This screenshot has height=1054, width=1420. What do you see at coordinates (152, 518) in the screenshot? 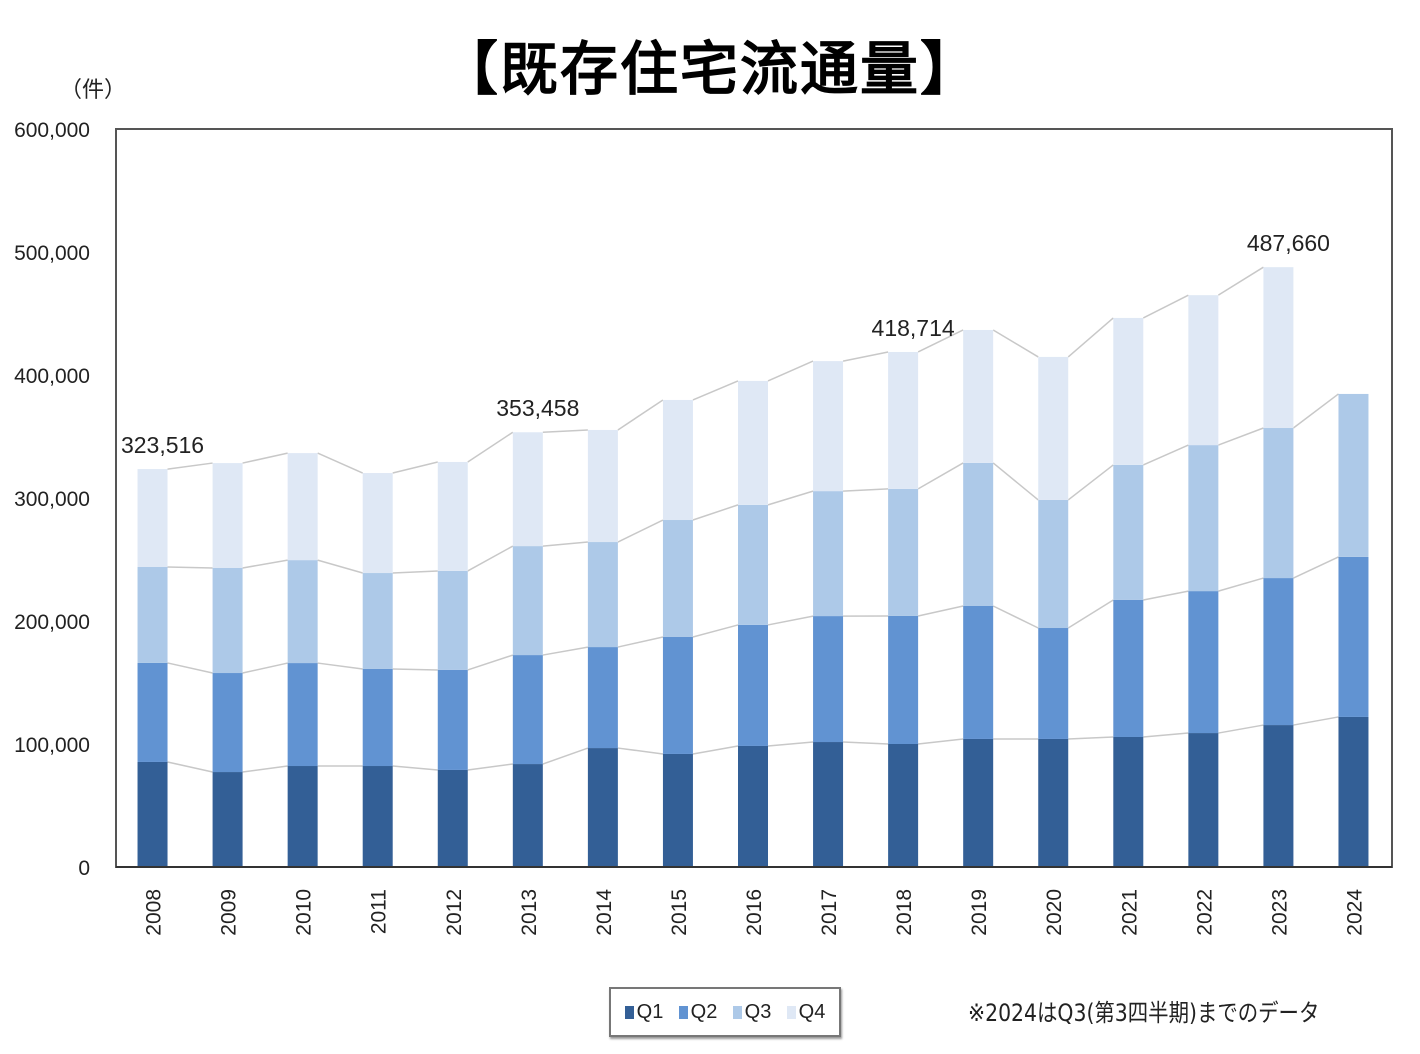
I see `bar-q4-2008` at bounding box center [152, 518].